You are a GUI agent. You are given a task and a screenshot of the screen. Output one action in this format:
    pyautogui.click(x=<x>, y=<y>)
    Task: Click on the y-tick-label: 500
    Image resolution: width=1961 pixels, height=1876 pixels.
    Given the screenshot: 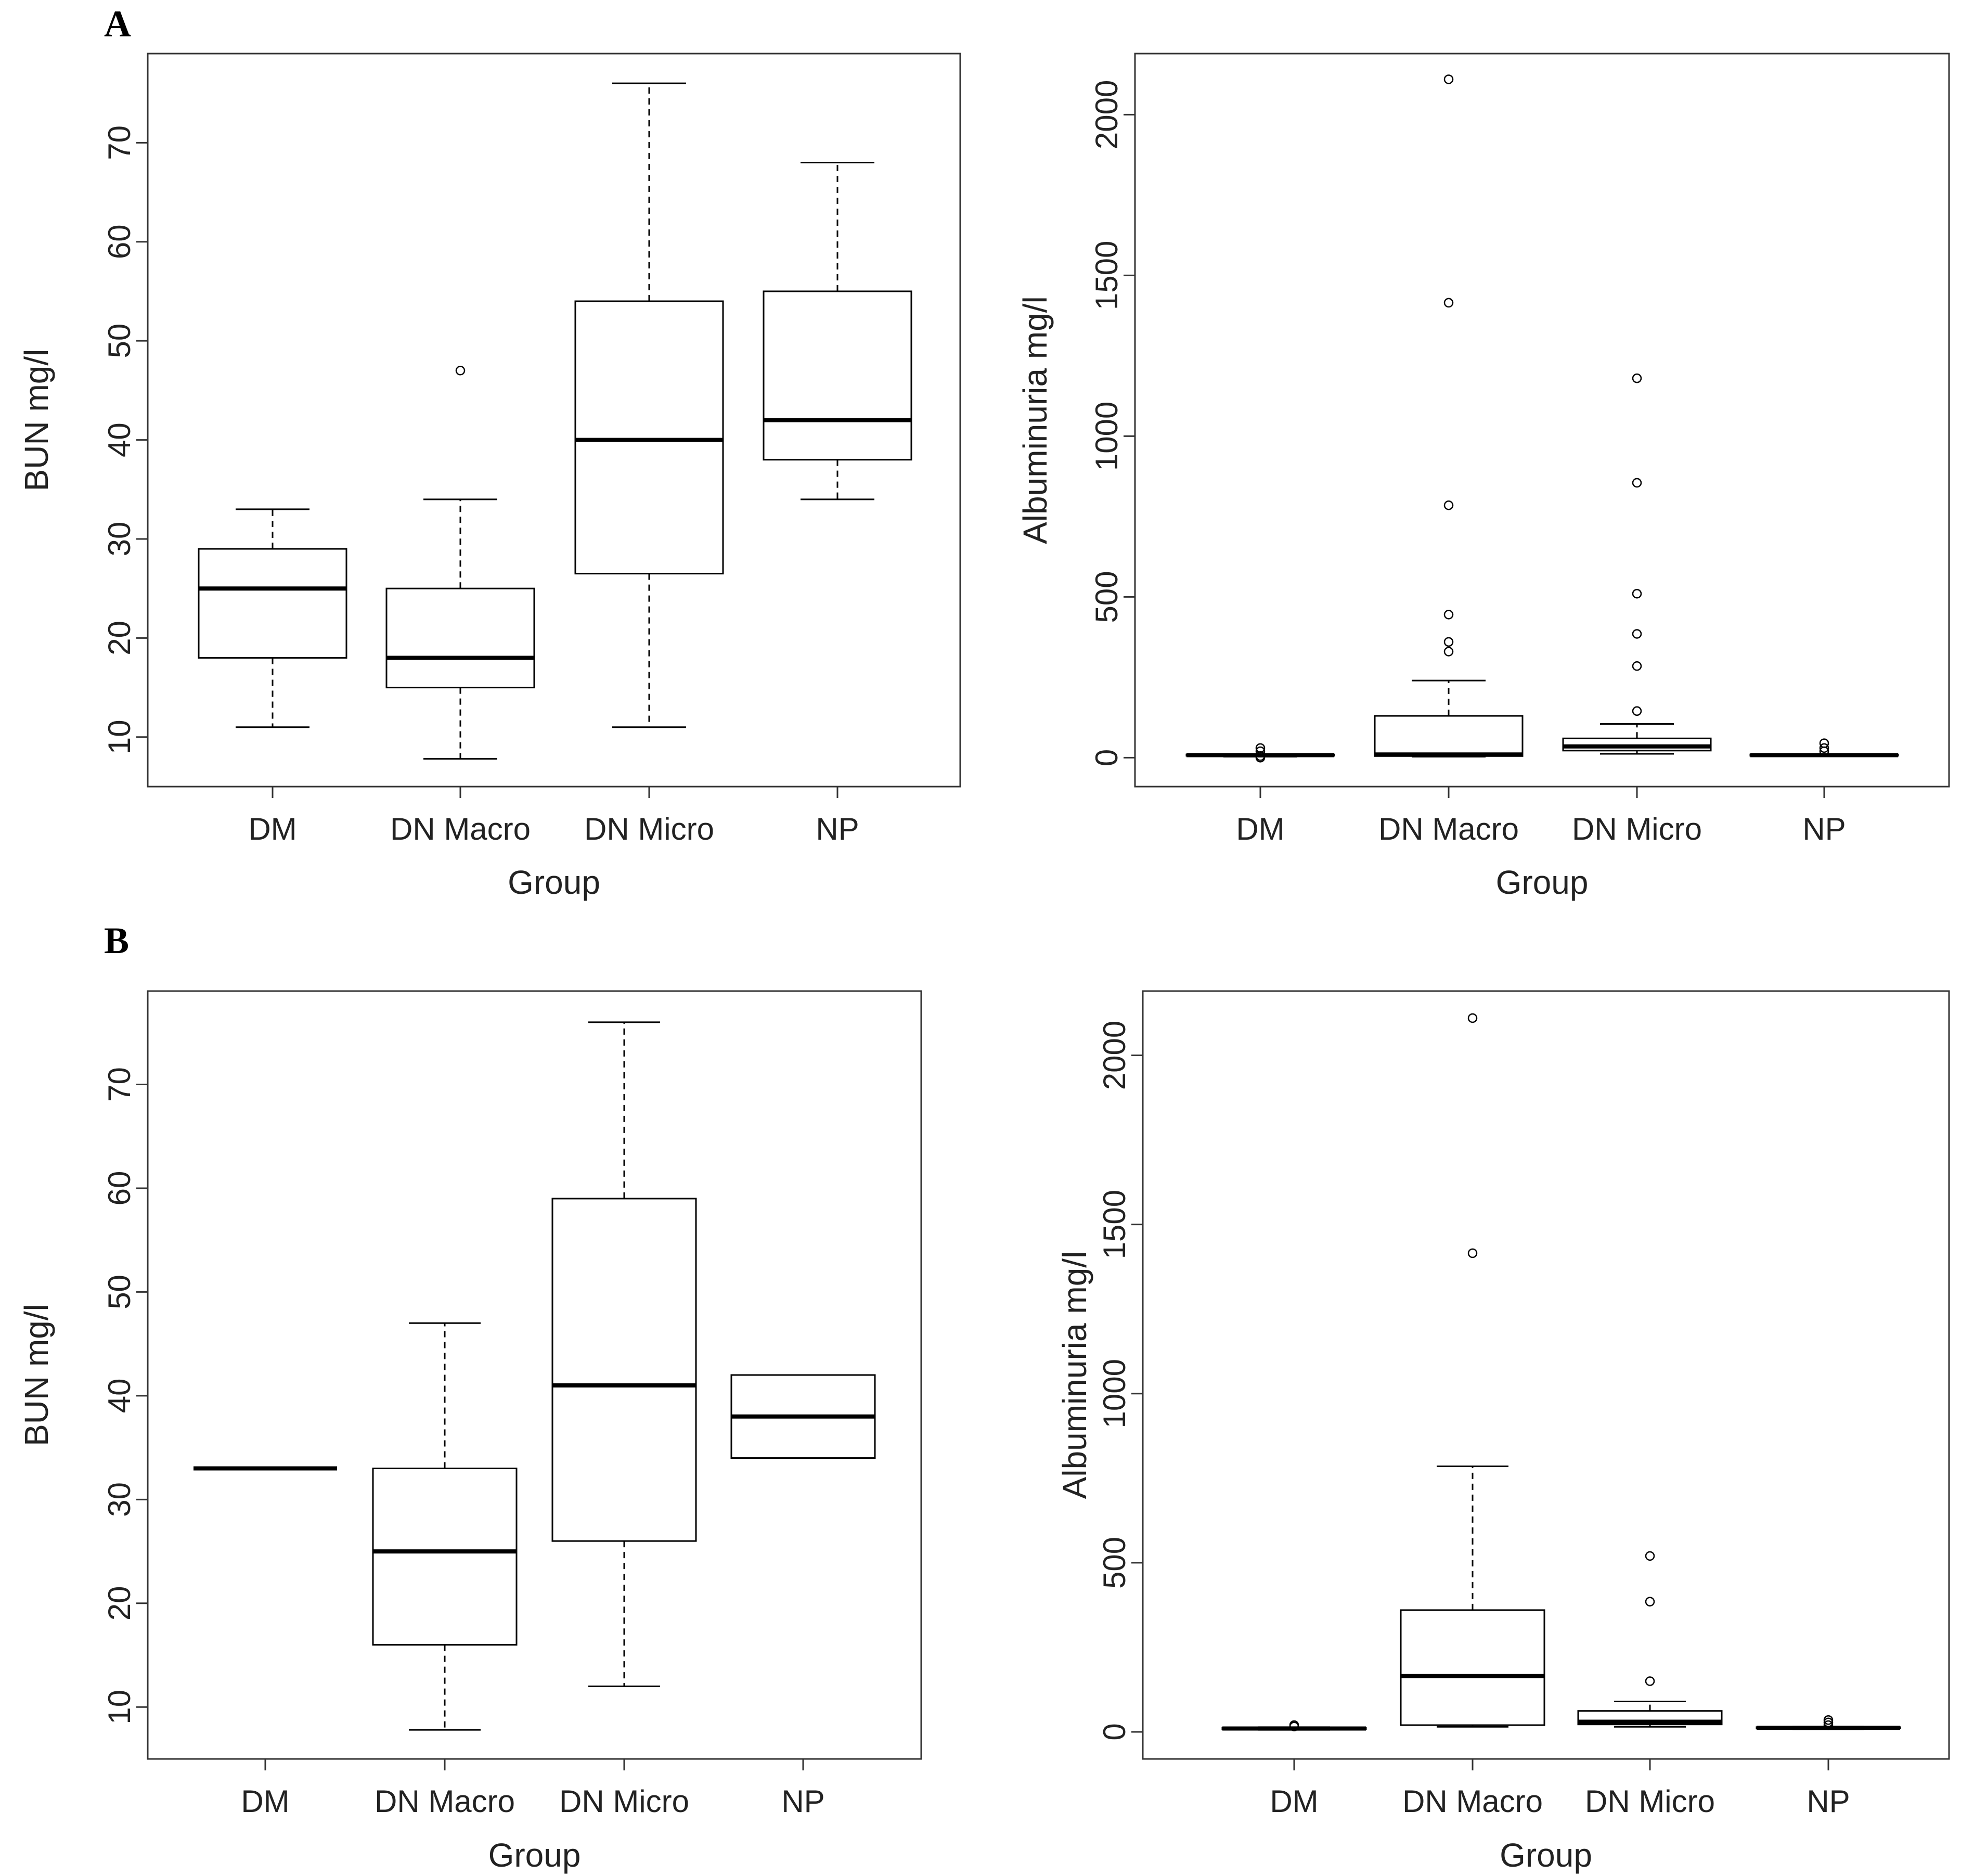 What is the action you would take?
    pyautogui.click(x=1107, y=597)
    